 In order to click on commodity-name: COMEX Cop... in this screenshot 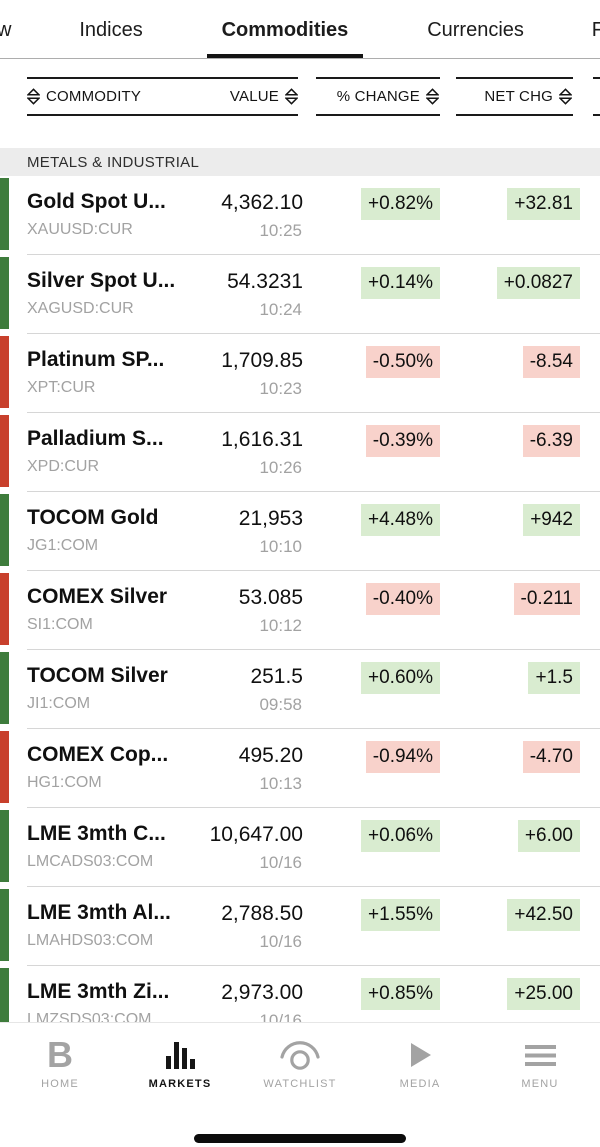, I will do `click(98, 754)`.